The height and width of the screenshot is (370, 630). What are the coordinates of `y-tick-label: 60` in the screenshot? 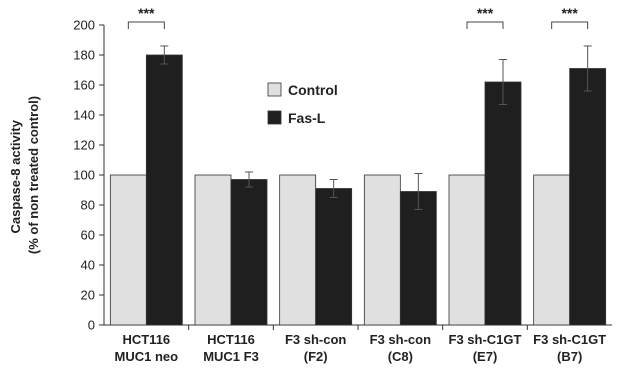 It's located at (88, 235).